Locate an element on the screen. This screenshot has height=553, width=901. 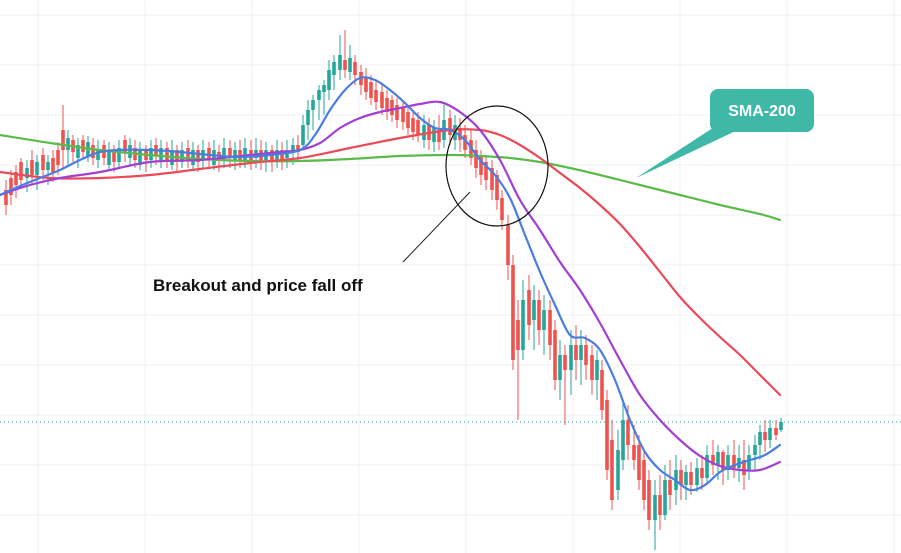
breakout-label: Breakout and price fall off is located at coordinates (258, 285).